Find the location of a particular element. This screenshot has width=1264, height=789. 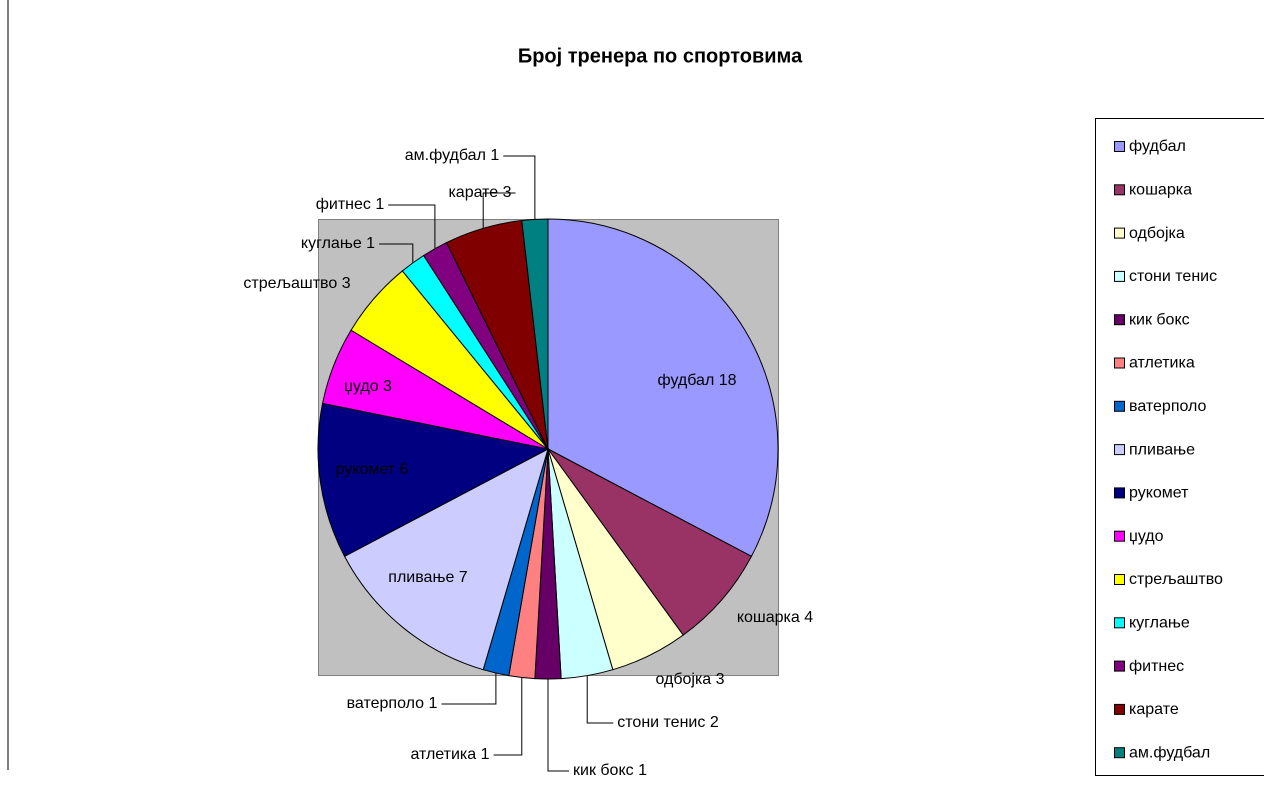

label-value: 2 is located at coordinates (714, 722).